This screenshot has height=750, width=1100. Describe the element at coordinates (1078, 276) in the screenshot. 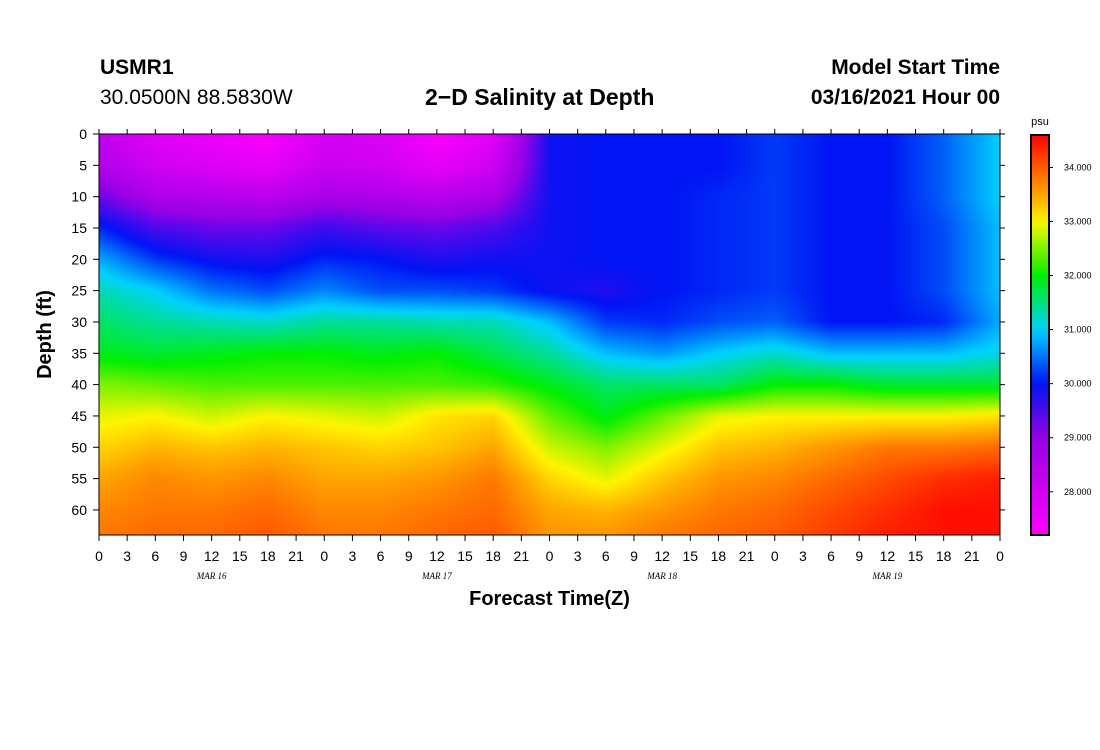

I see `colorbar-tick-label: 32.000` at that location.